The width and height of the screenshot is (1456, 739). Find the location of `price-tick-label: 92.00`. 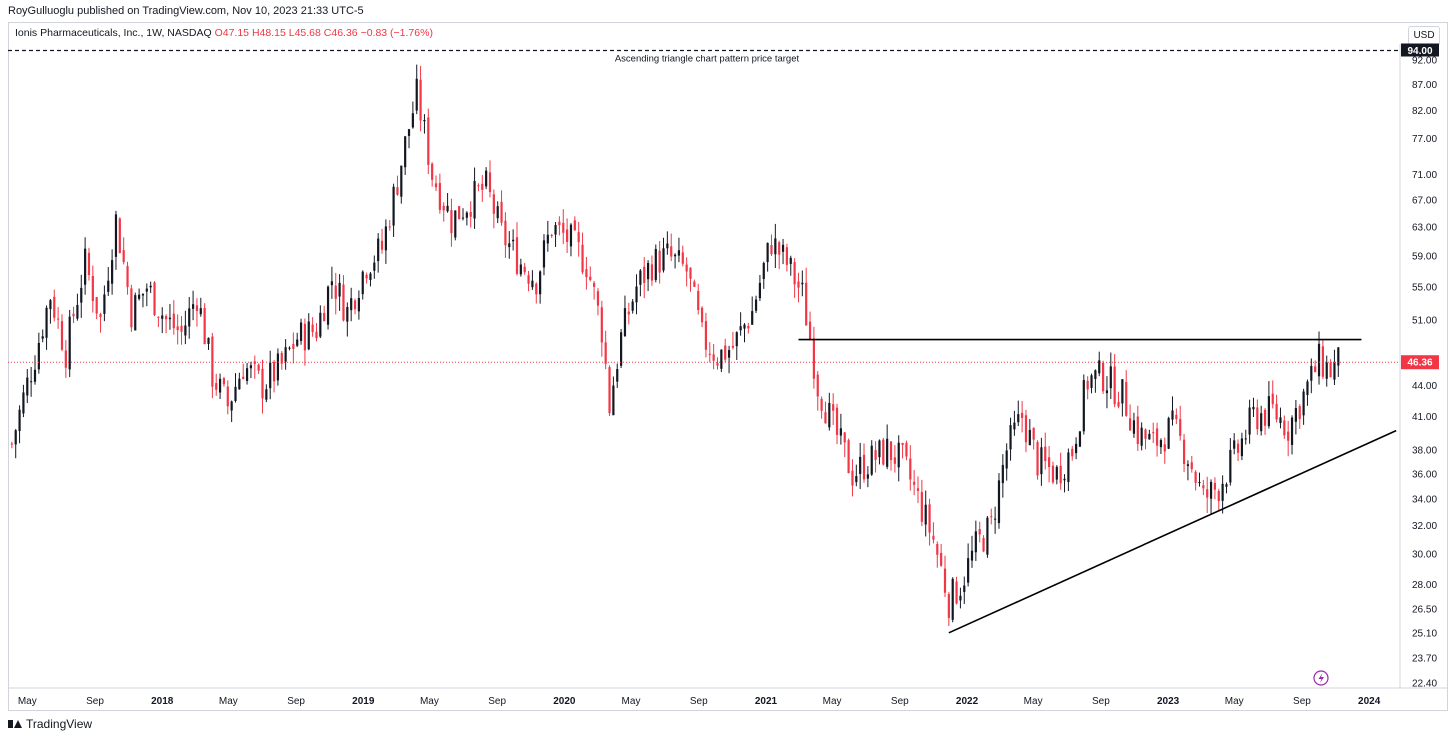

price-tick-label: 92.00 is located at coordinates (1424, 60).